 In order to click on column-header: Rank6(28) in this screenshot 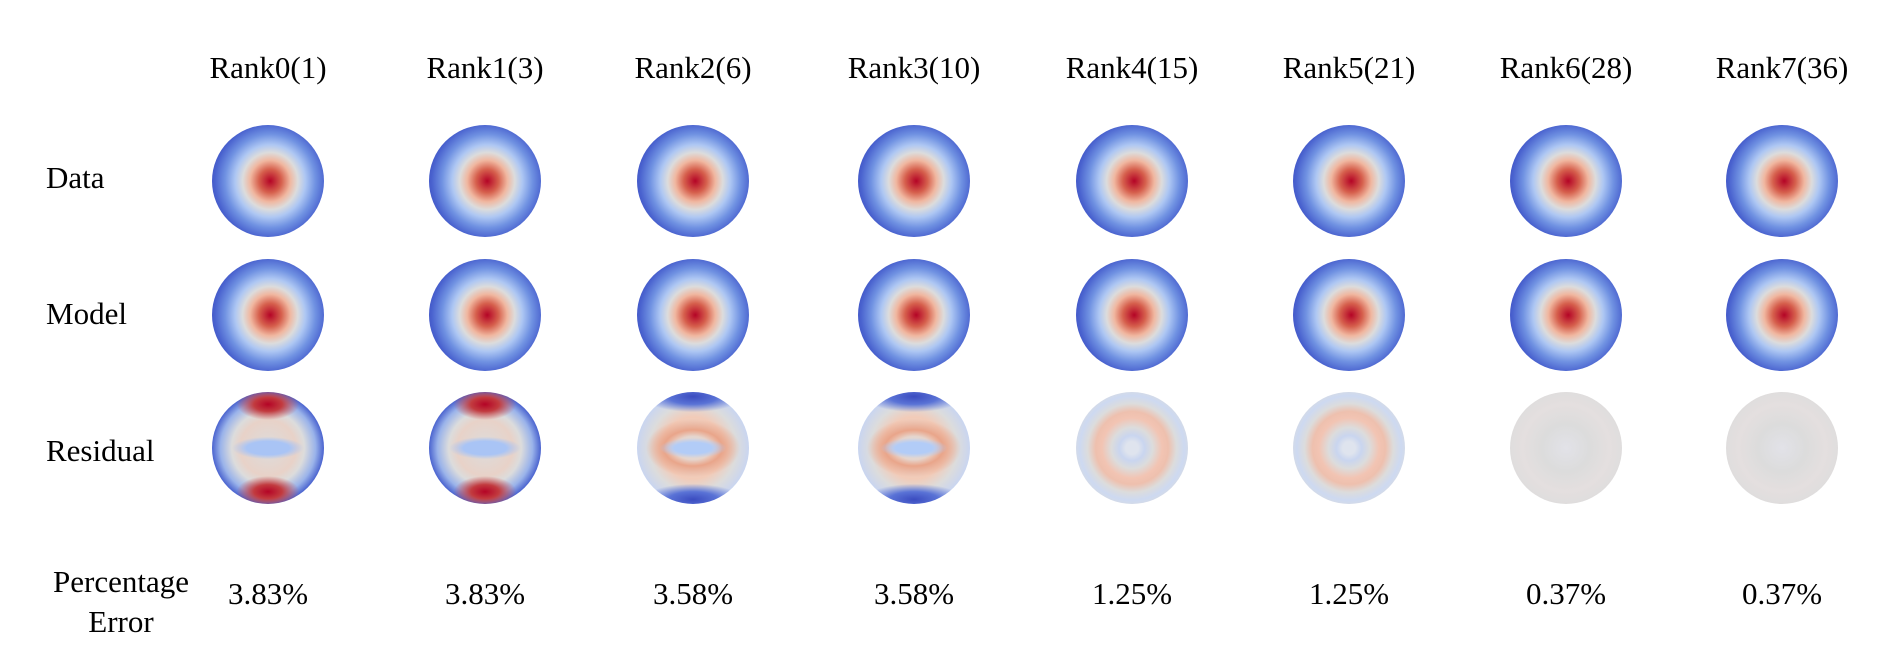, I will do `click(1566, 67)`.